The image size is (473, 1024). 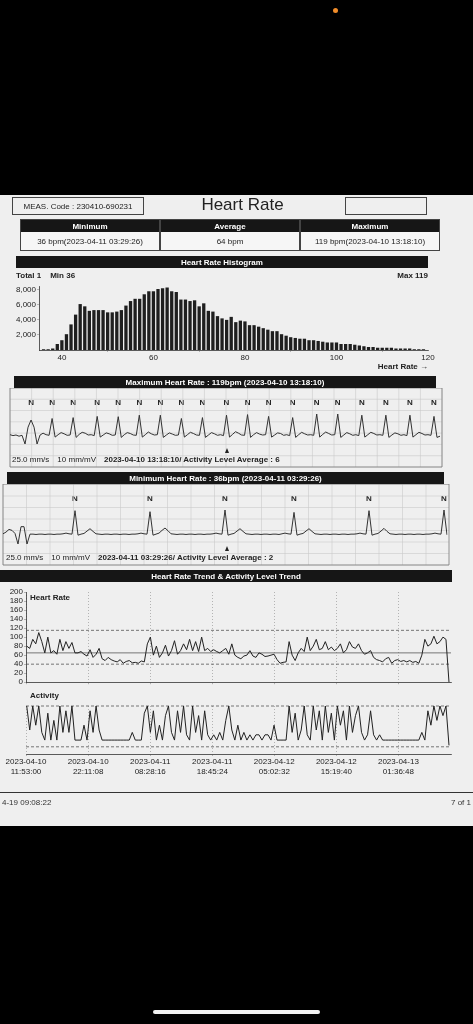 What do you see at coordinates (274, 766) in the screenshot?
I see `x-tick-label: 2023-04-12 05:02:32` at bounding box center [274, 766].